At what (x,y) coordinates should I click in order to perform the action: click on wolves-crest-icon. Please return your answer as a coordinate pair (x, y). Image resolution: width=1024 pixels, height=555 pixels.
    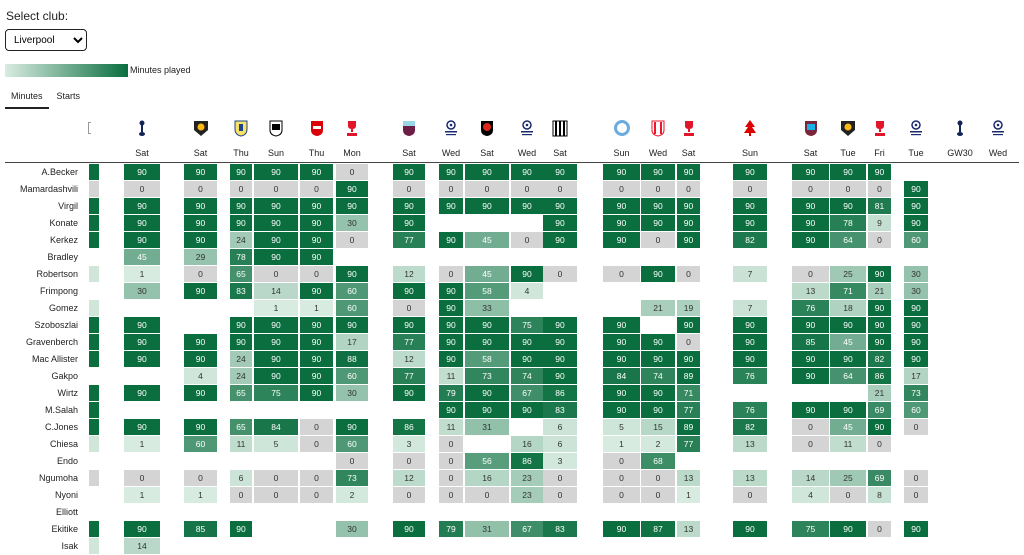
    Looking at the image, I should click on (848, 128).